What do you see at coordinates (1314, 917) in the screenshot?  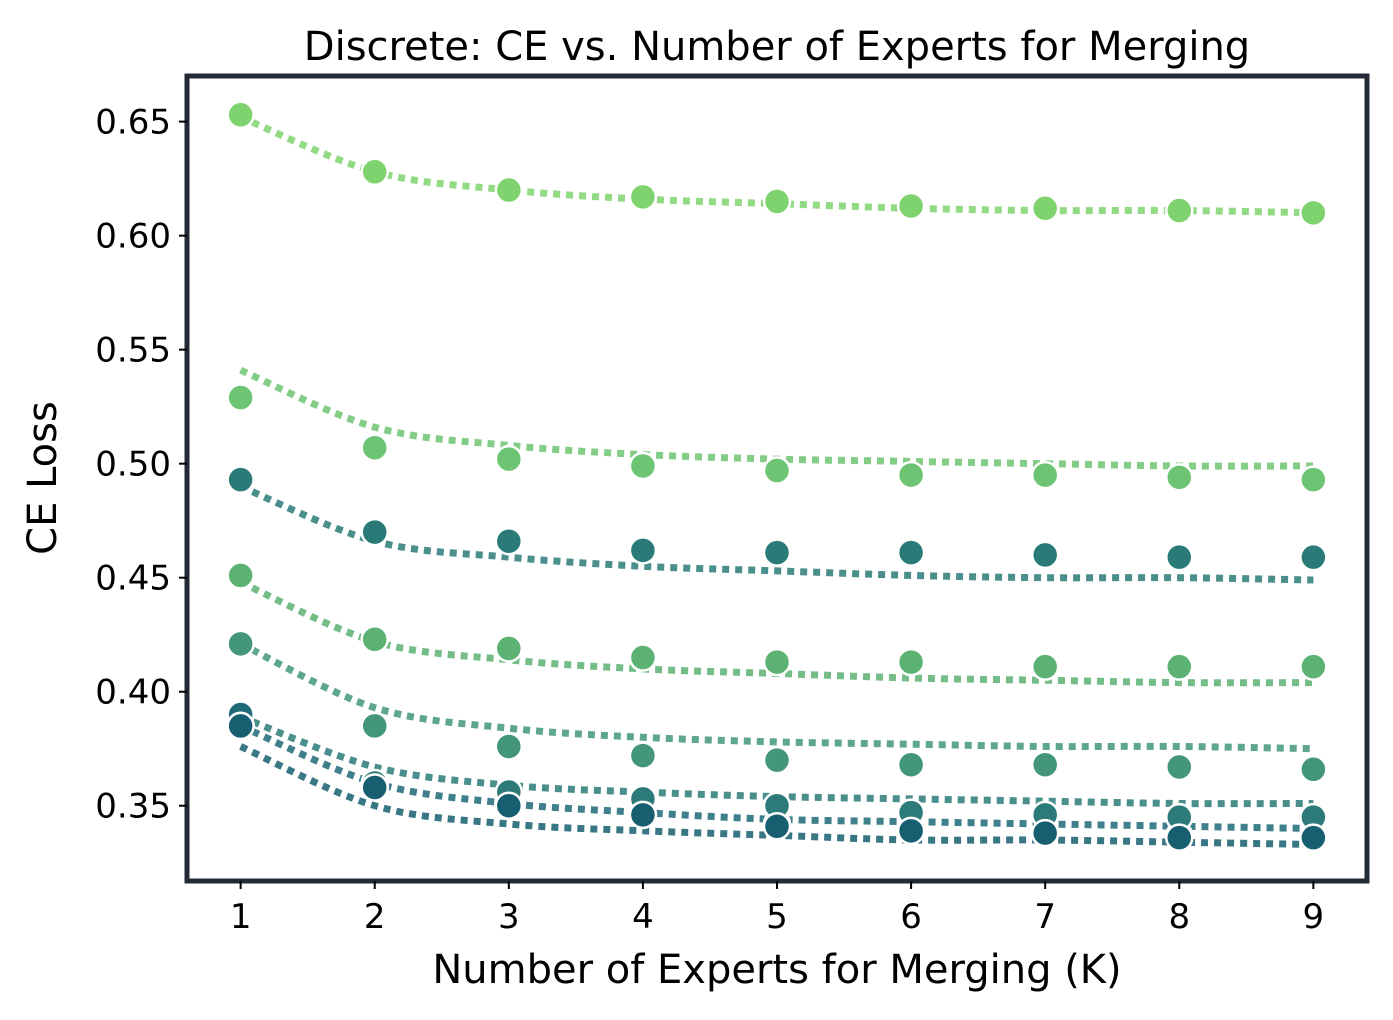 I see `x-tick-label: 9` at bounding box center [1314, 917].